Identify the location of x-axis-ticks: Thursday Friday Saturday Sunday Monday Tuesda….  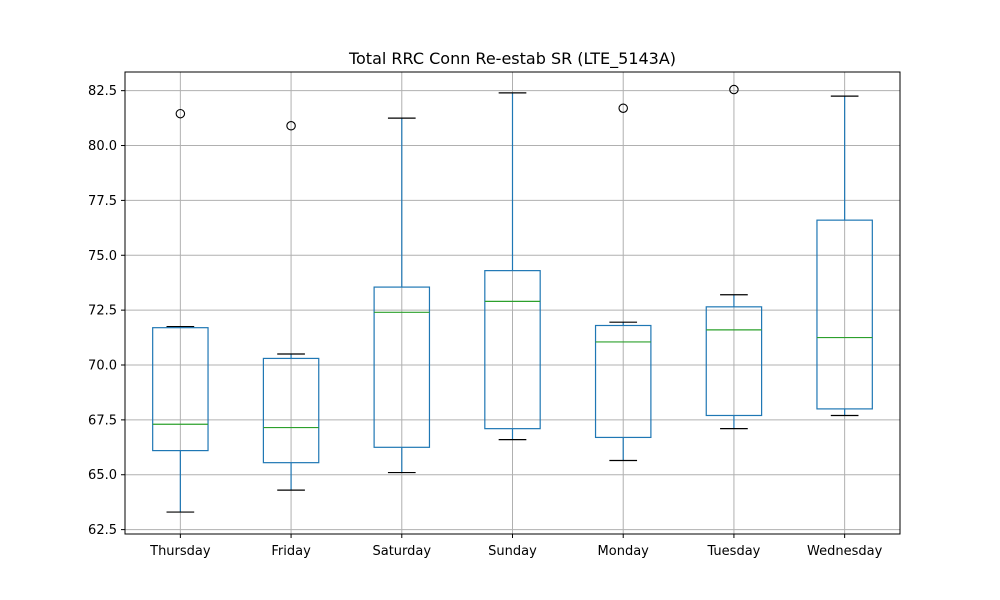
(516, 546).